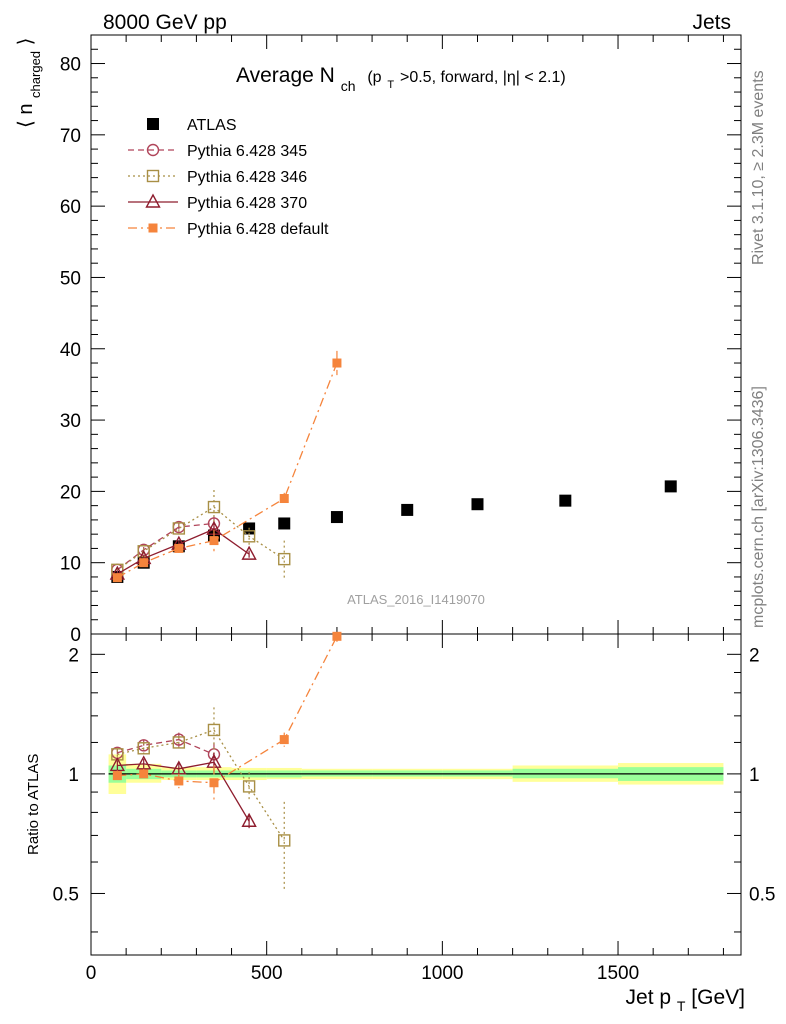  I want to click on ratio-y-axis-label: Ratio to ATLAS, so click(33, 804).